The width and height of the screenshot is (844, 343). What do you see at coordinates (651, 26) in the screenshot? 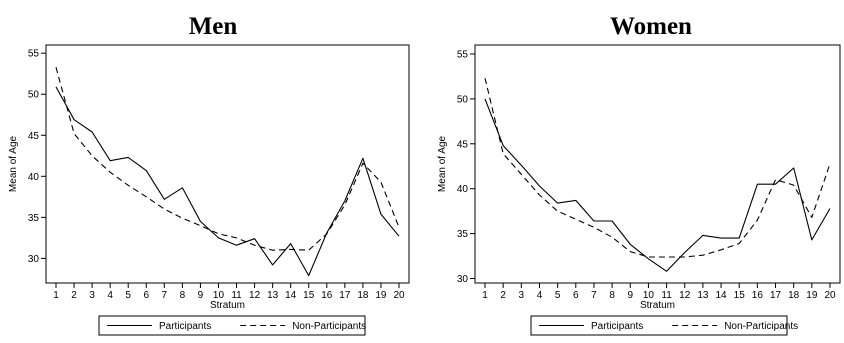
I see `chart-title: Women` at bounding box center [651, 26].